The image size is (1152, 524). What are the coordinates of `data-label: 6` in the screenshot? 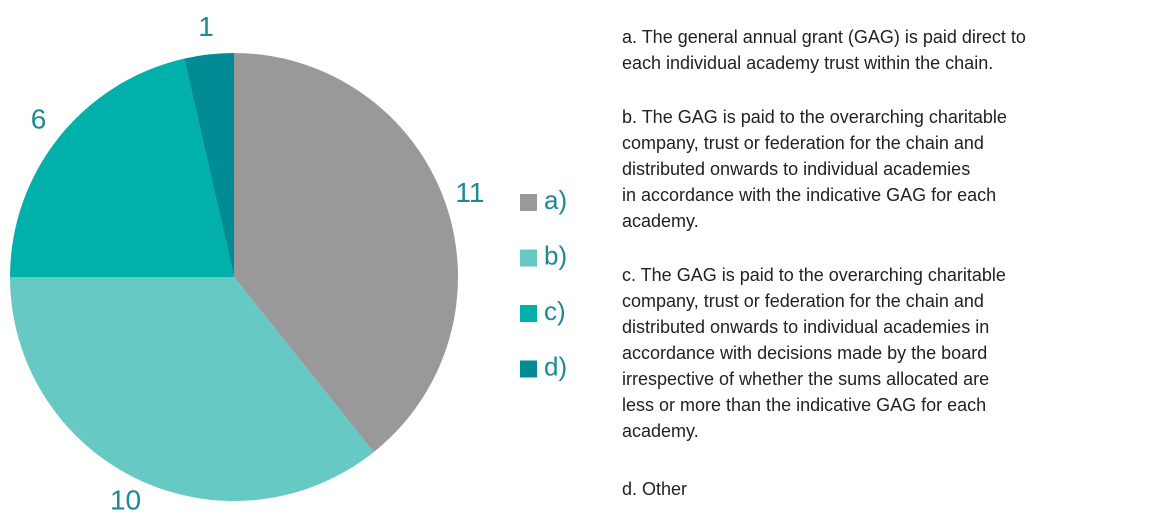 It's located at (39, 119).